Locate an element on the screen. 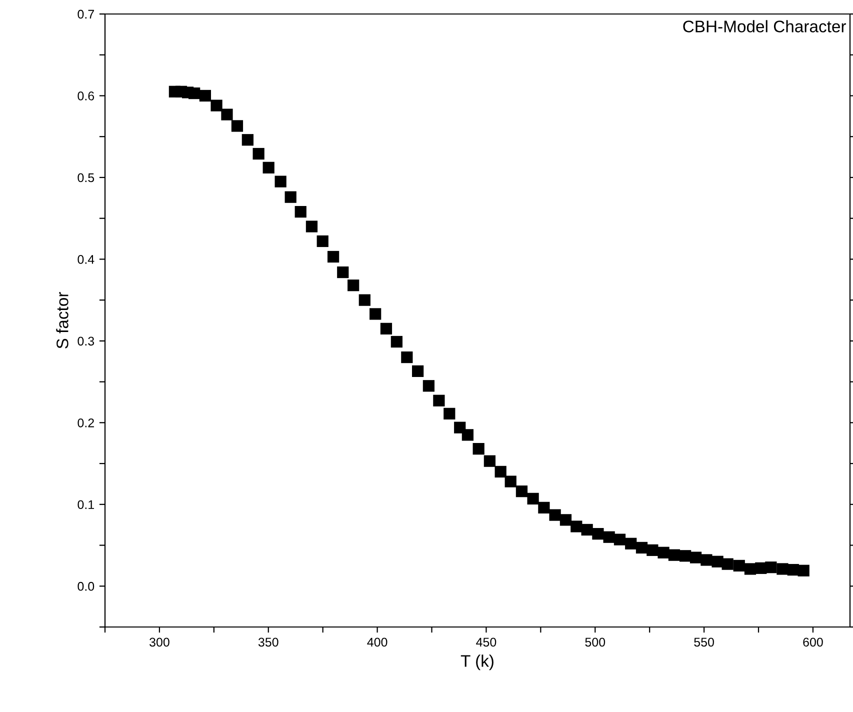 The height and width of the screenshot is (712, 853). x-tick-label: 350 is located at coordinates (268, 642).